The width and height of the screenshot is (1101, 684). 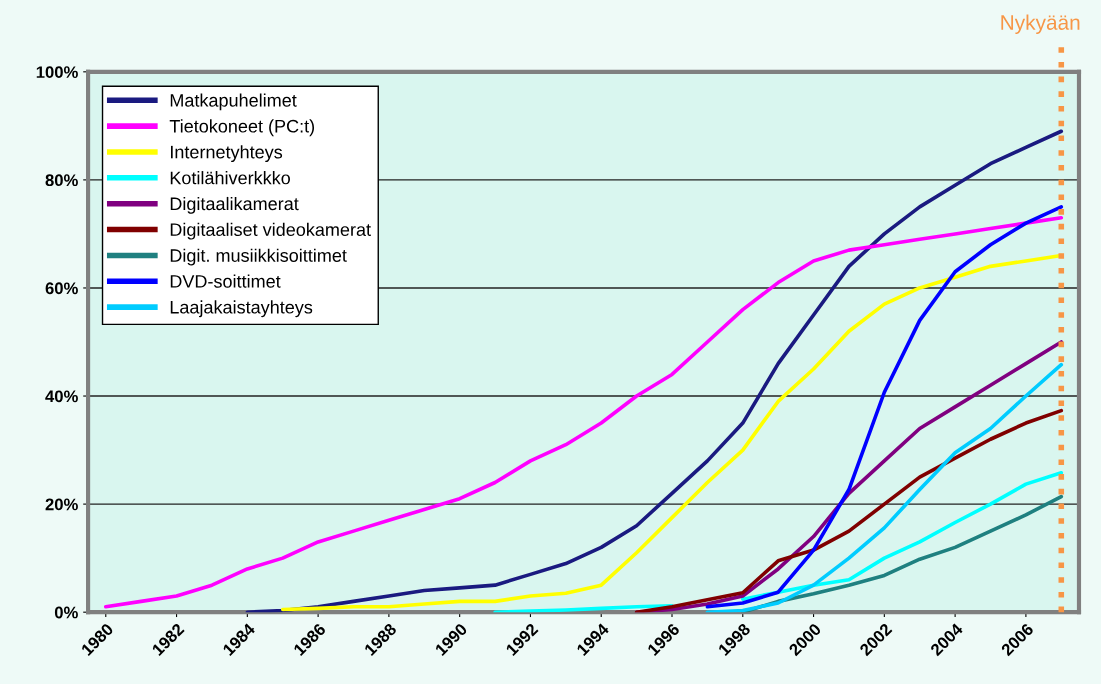 What do you see at coordinates (66, 612) in the screenshot?
I see `y-tick-label: 0%` at bounding box center [66, 612].